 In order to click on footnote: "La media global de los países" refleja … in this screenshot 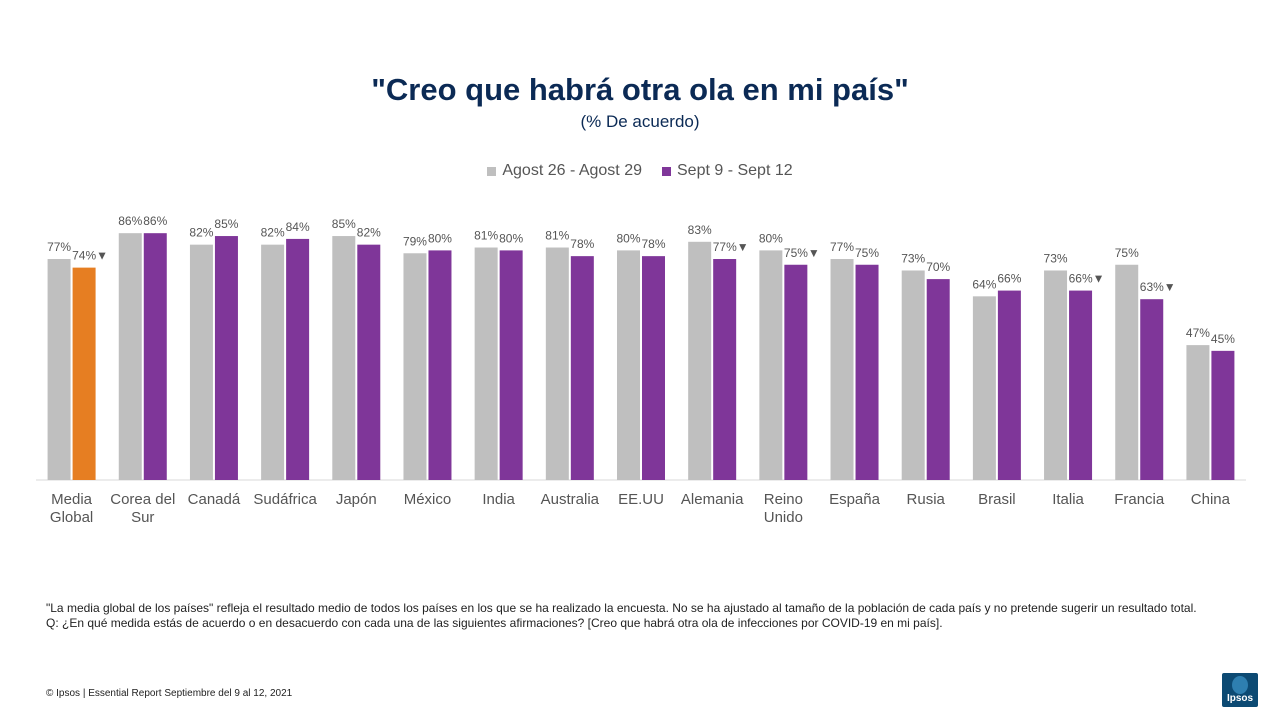, I will do `click(641, 616)`.